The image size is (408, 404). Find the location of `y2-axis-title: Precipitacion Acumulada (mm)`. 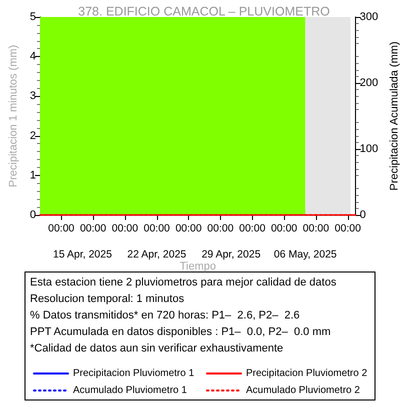

y2-axis-title: Precipitacion Acumulada (mm) is located at coordinates (394, 116).